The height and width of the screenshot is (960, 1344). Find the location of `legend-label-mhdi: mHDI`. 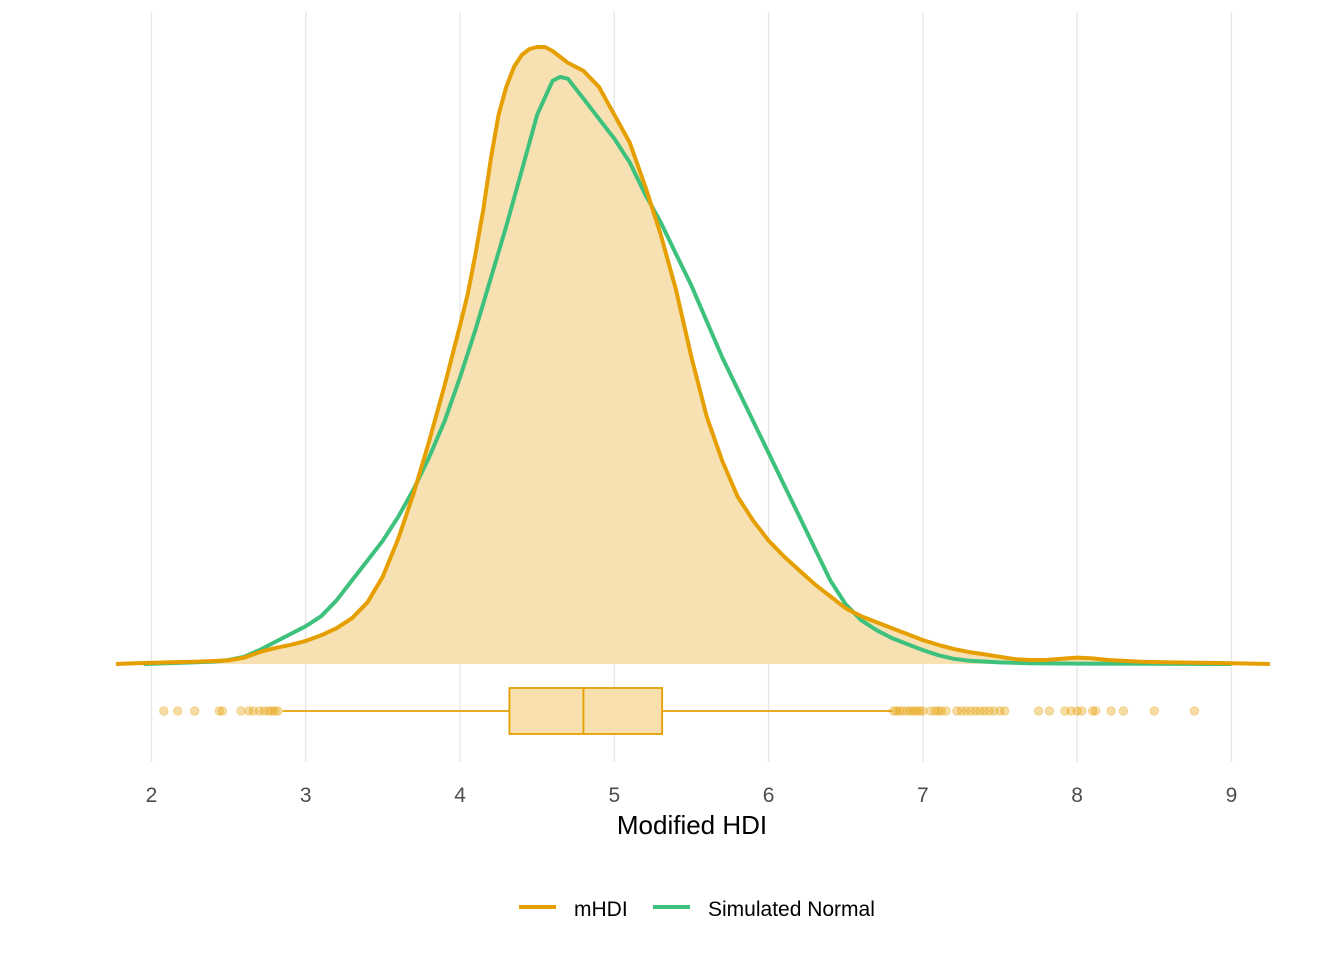

legend-label-mhdi: mHDI is located at coordinates (601, 909).